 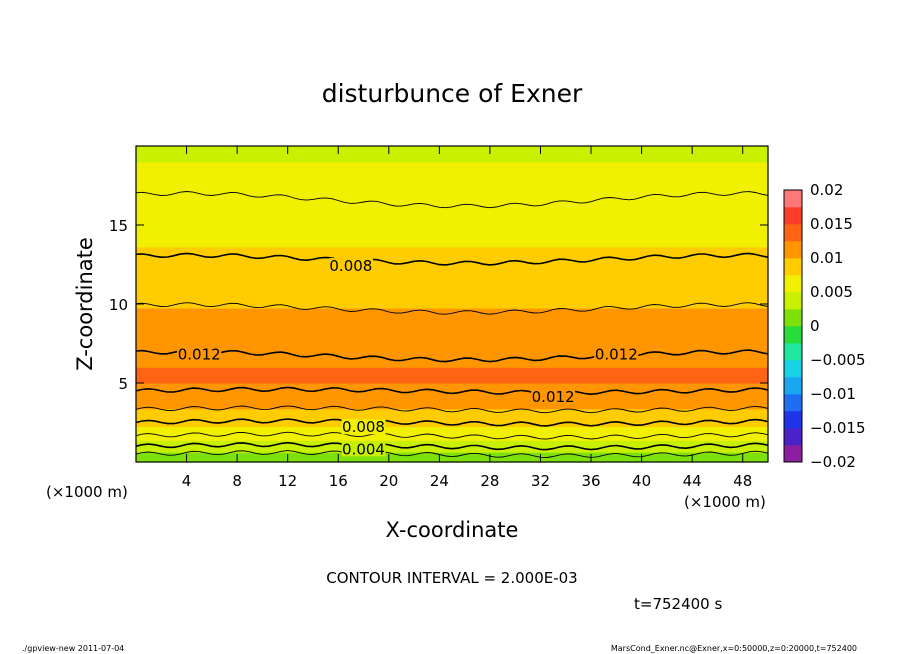 I want to click on contour-label-bg, so click(x=350, y=266).